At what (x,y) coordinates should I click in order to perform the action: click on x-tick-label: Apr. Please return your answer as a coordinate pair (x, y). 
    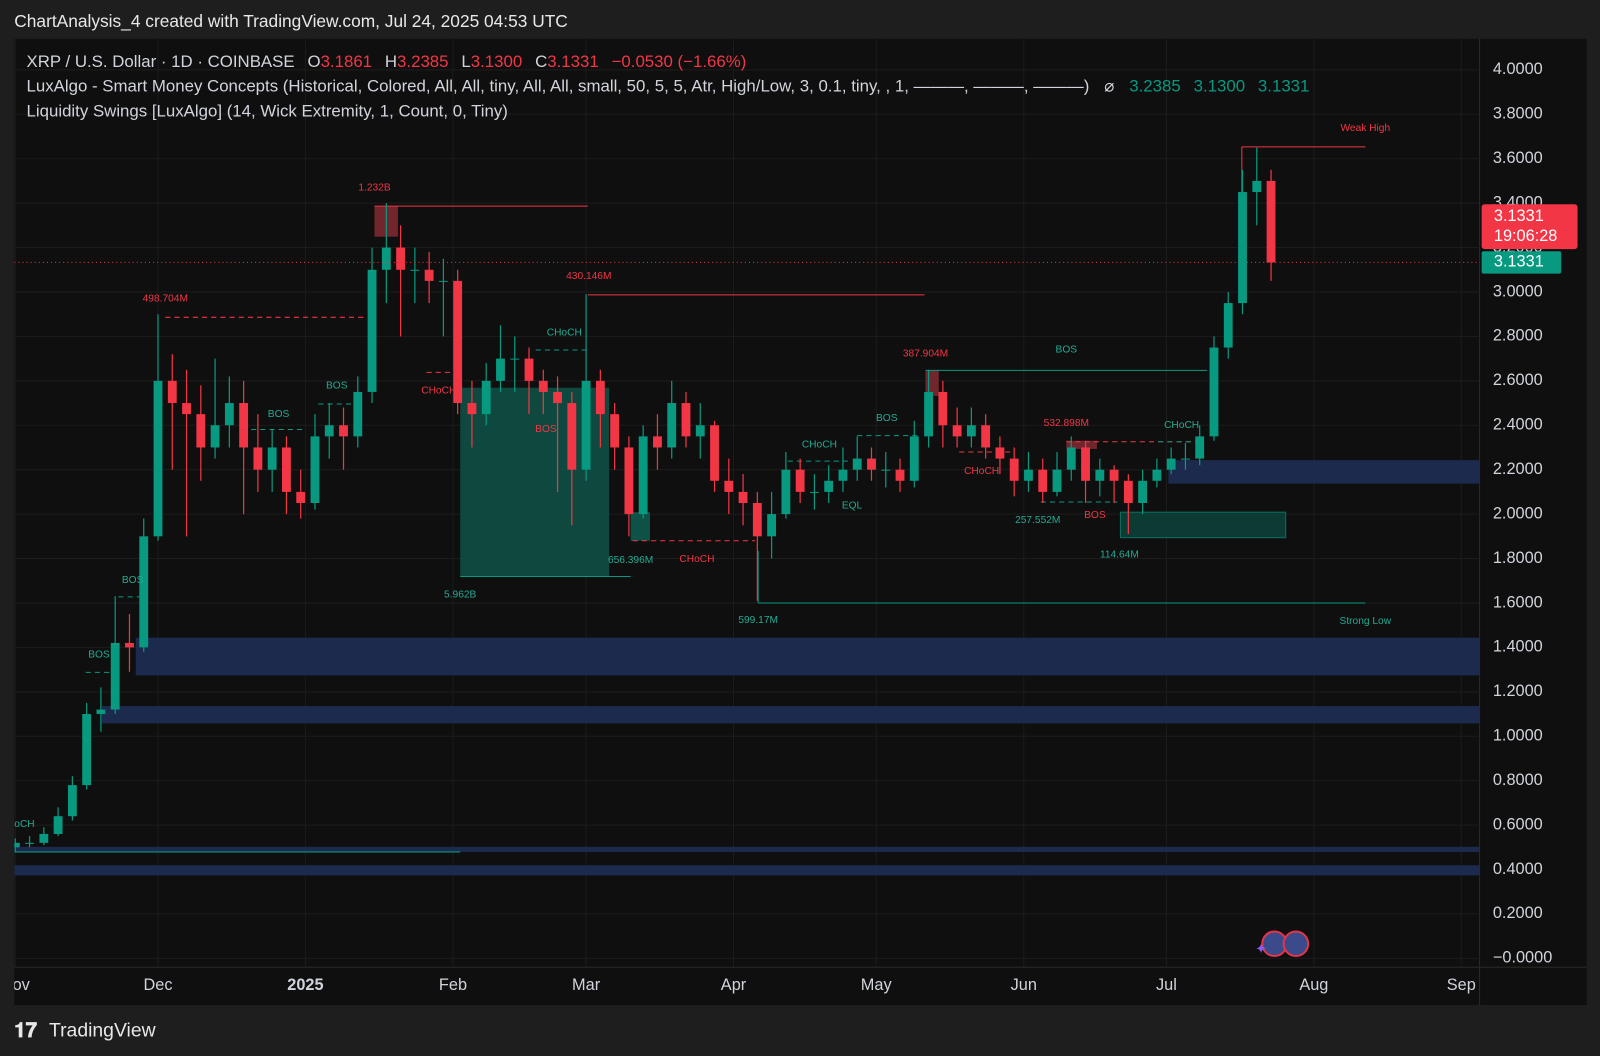
    Looking at the image, I should click on (734, 985).